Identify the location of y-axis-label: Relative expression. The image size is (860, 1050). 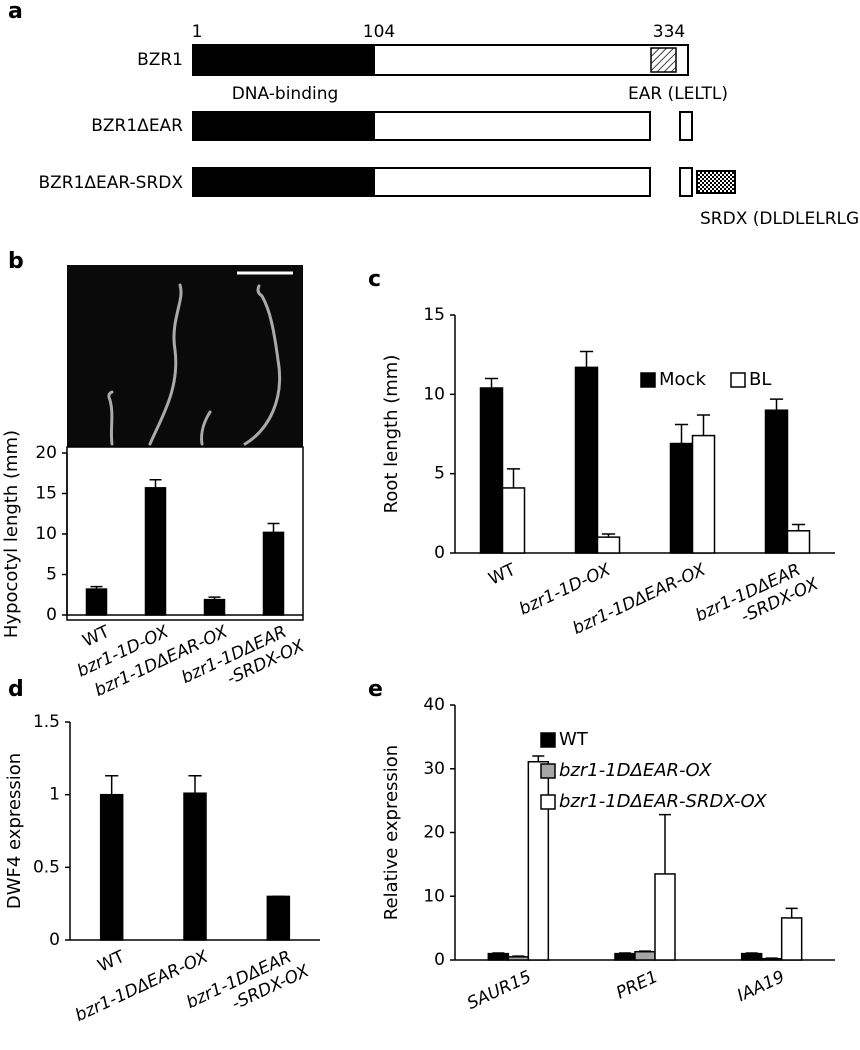
(391, 832).